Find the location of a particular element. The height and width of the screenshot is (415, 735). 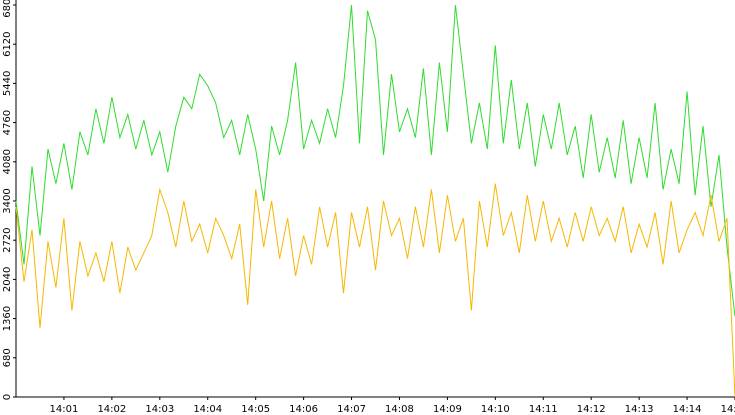

x-tick-label: 14:11 is located at coordinates (543, 409).